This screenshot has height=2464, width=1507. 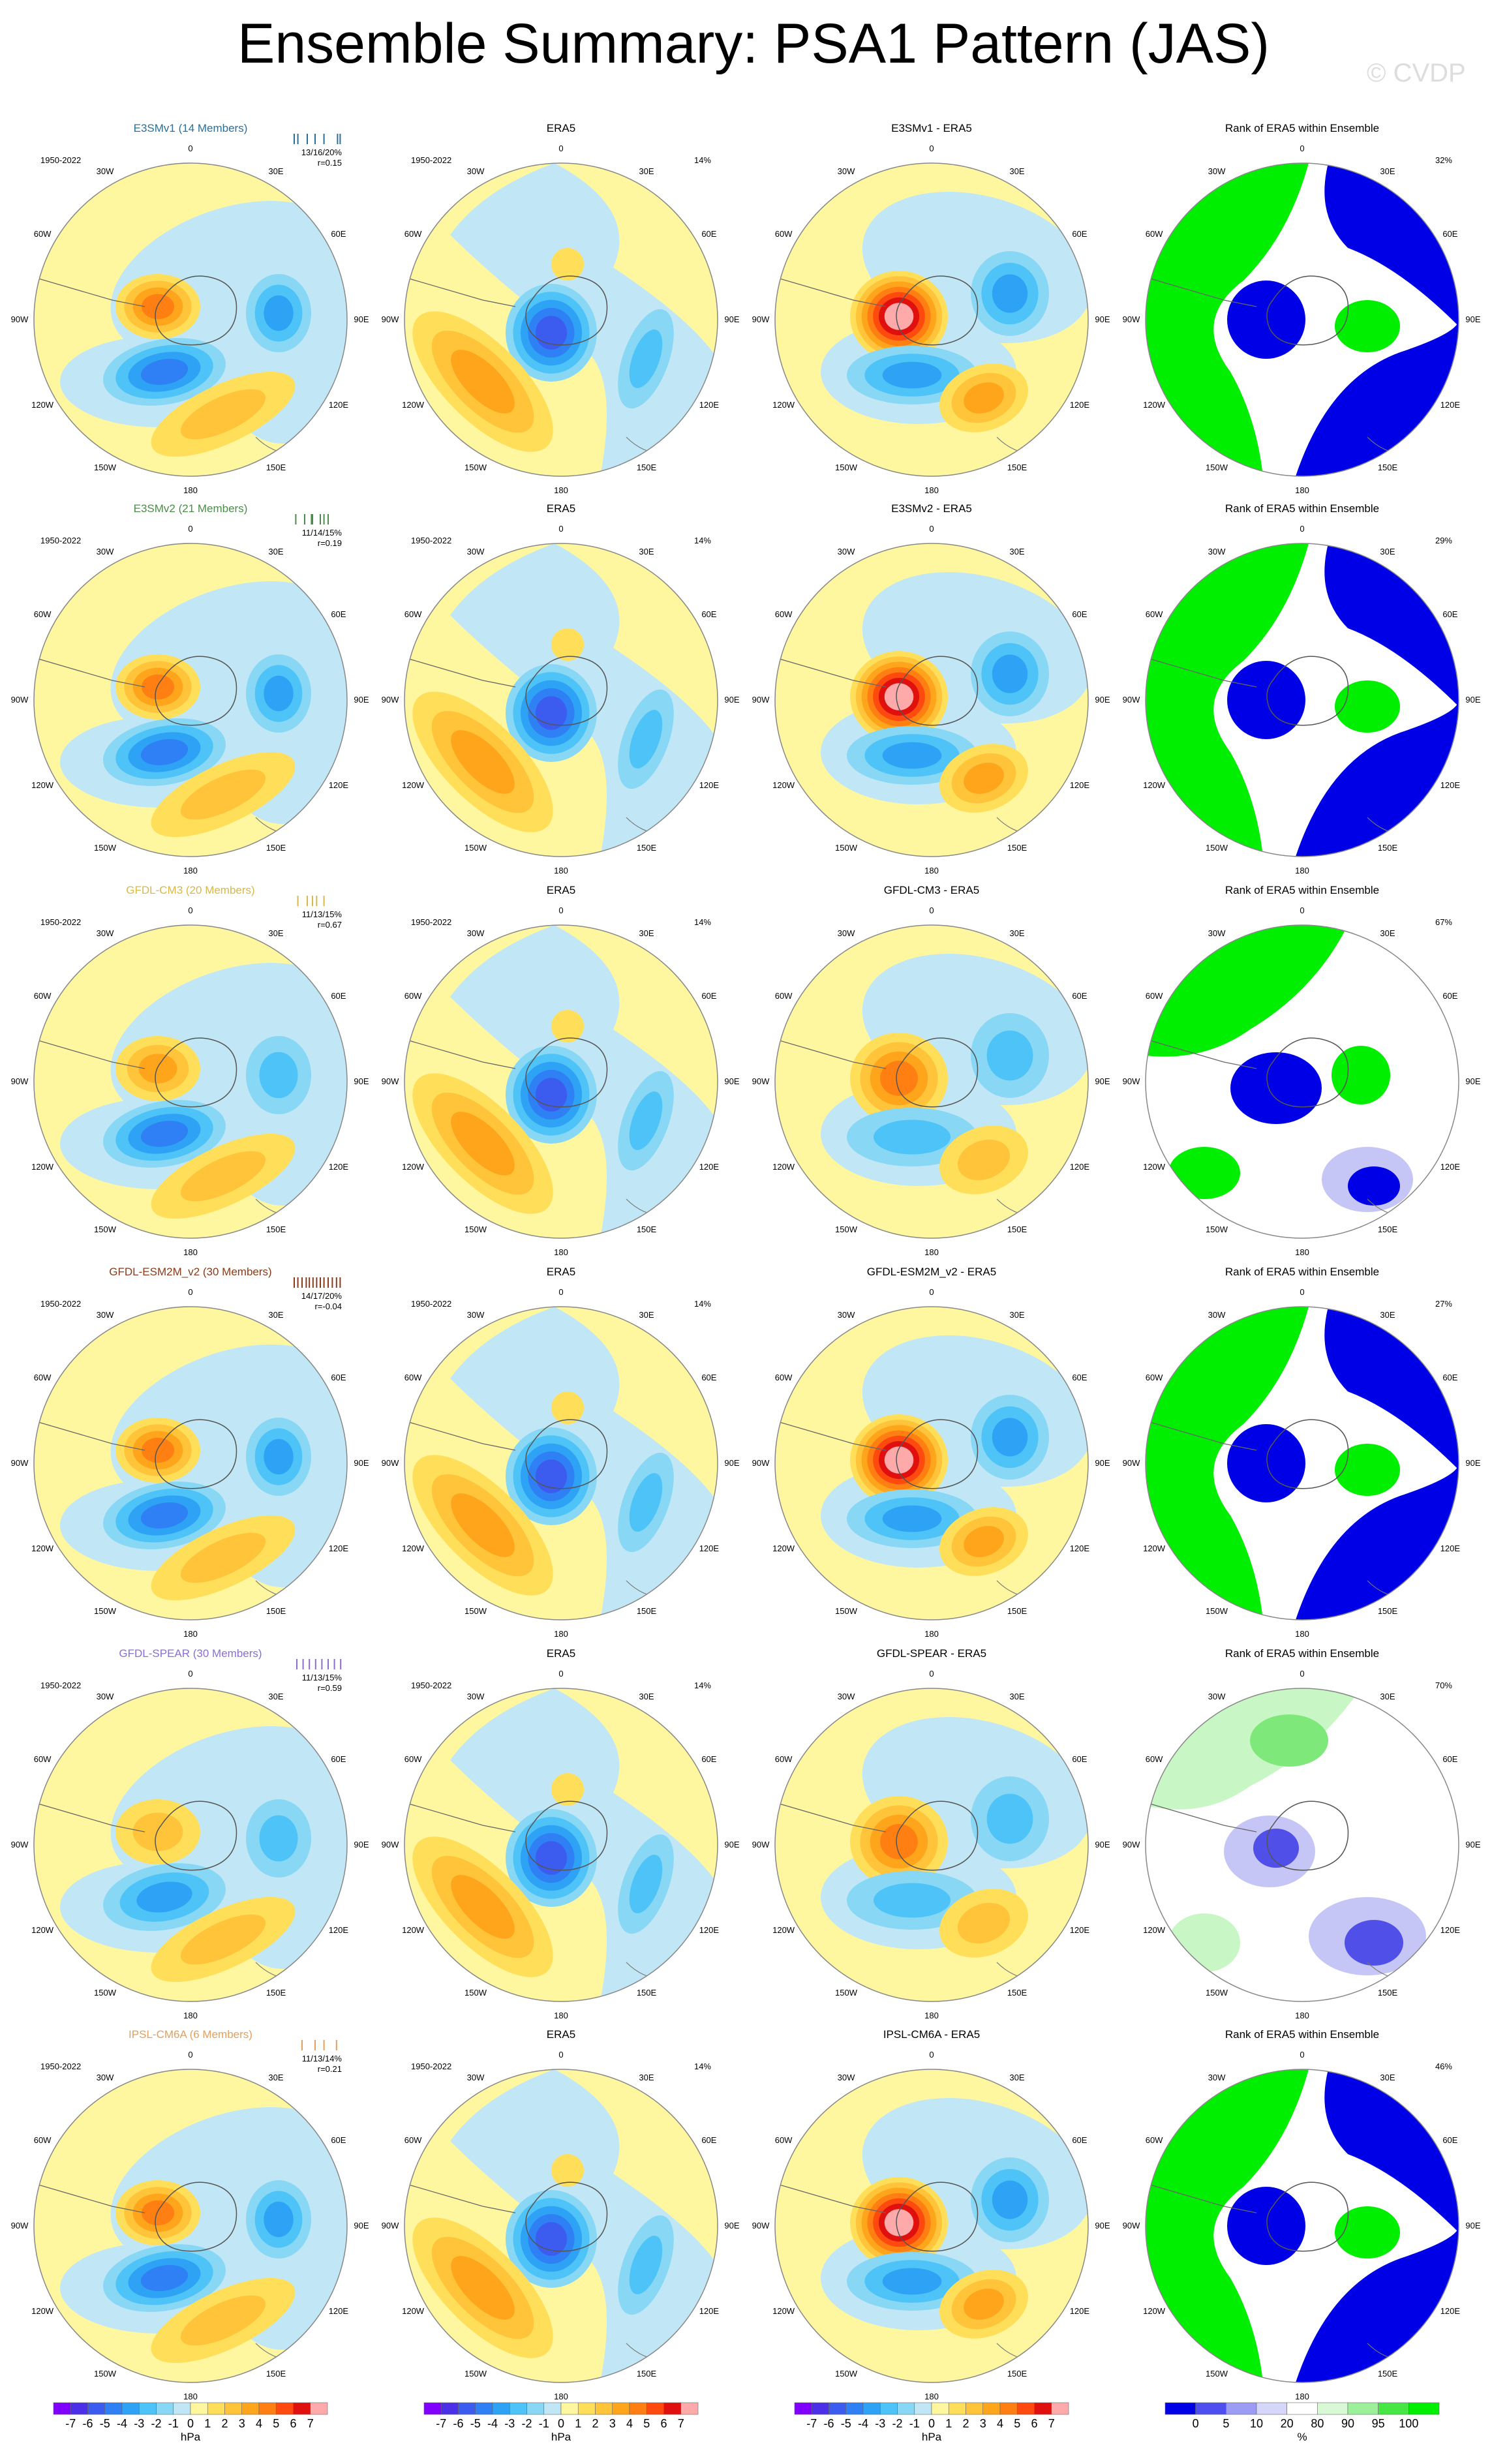 I want to click on hpa-colorbar-tick-label: 0, so click(x=561, y=2423).